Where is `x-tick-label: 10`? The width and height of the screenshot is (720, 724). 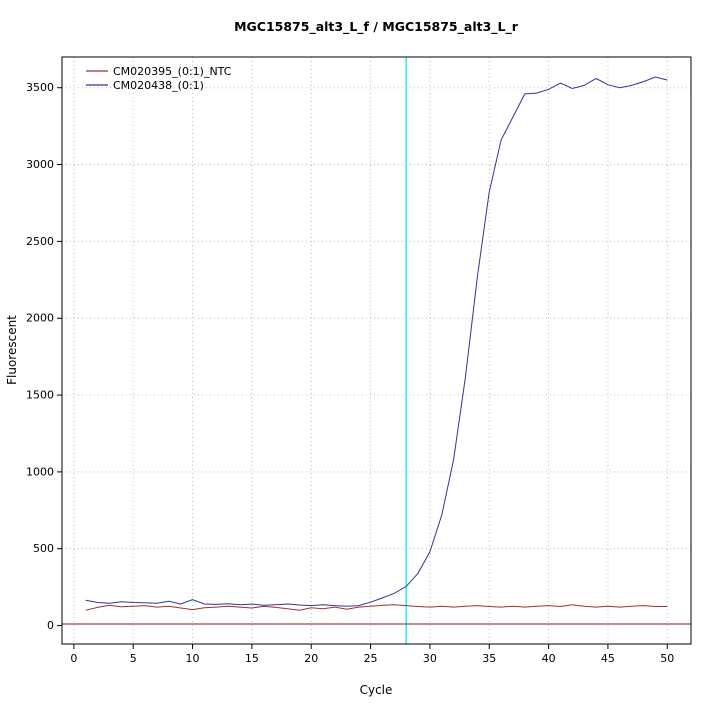
x-tick-label: 10 is located at coordinates (193, 658).